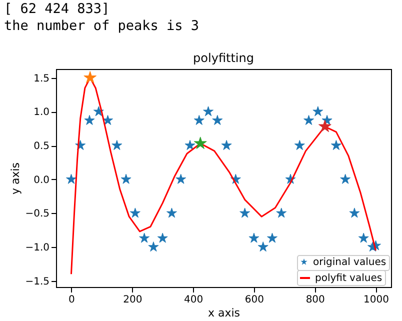 This screenshot has height=321, width=402. I want to click on text: the number of peaks is 3, so click(102, 26).